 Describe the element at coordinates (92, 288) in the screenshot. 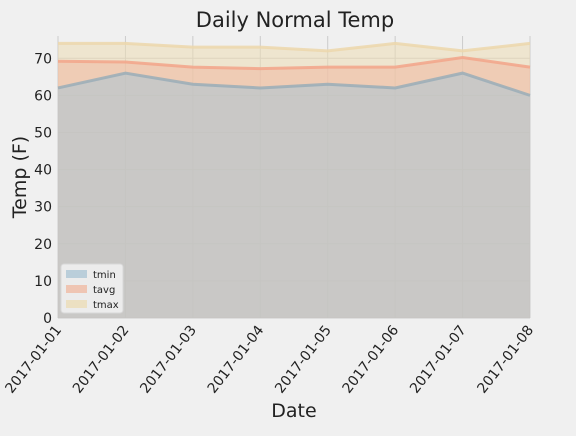

I see `legend: tmin tavg tmax` at that location.